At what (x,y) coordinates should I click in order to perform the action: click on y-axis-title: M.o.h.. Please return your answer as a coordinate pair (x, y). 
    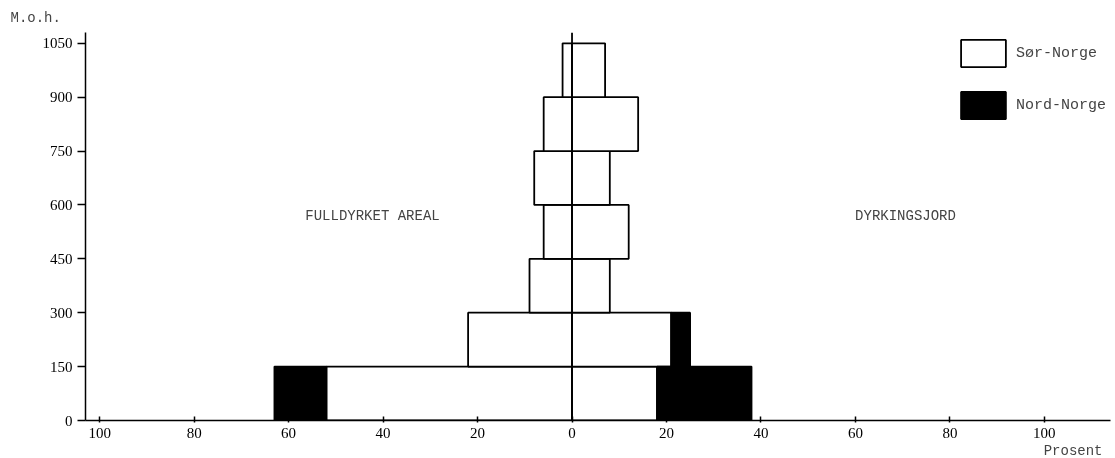
    Looking at the image, I should click on (35, 17).